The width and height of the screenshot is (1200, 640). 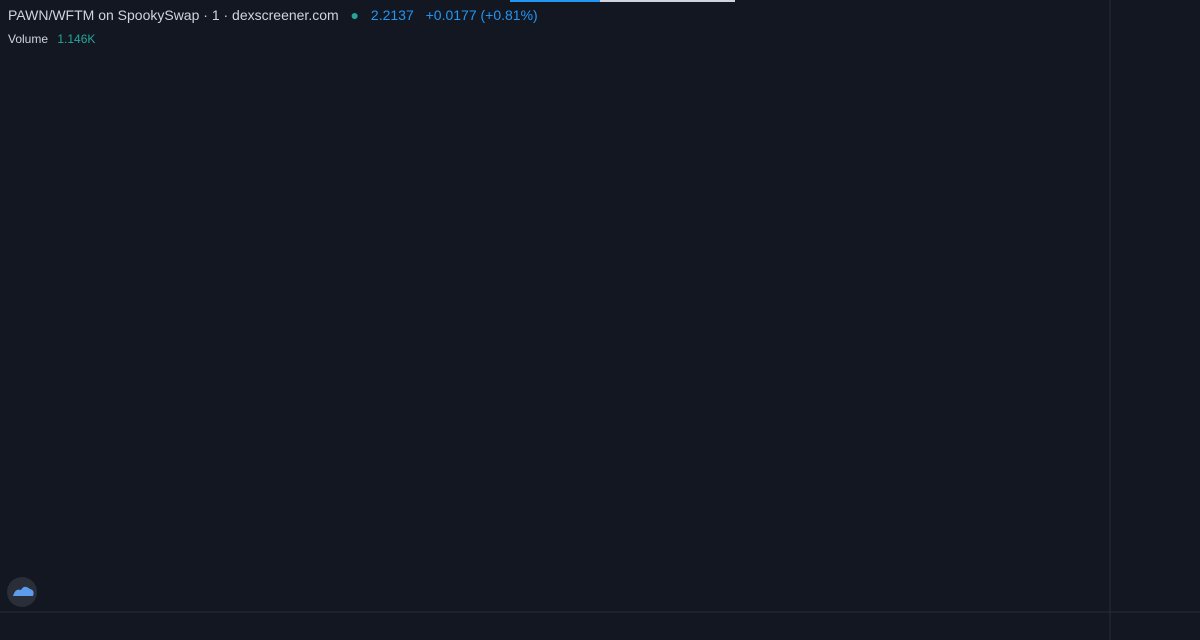 What do you see at coordinates (76, 39) in the screenshot?
I see `volume-value: 1.146K` at bounding box center [76, 39].